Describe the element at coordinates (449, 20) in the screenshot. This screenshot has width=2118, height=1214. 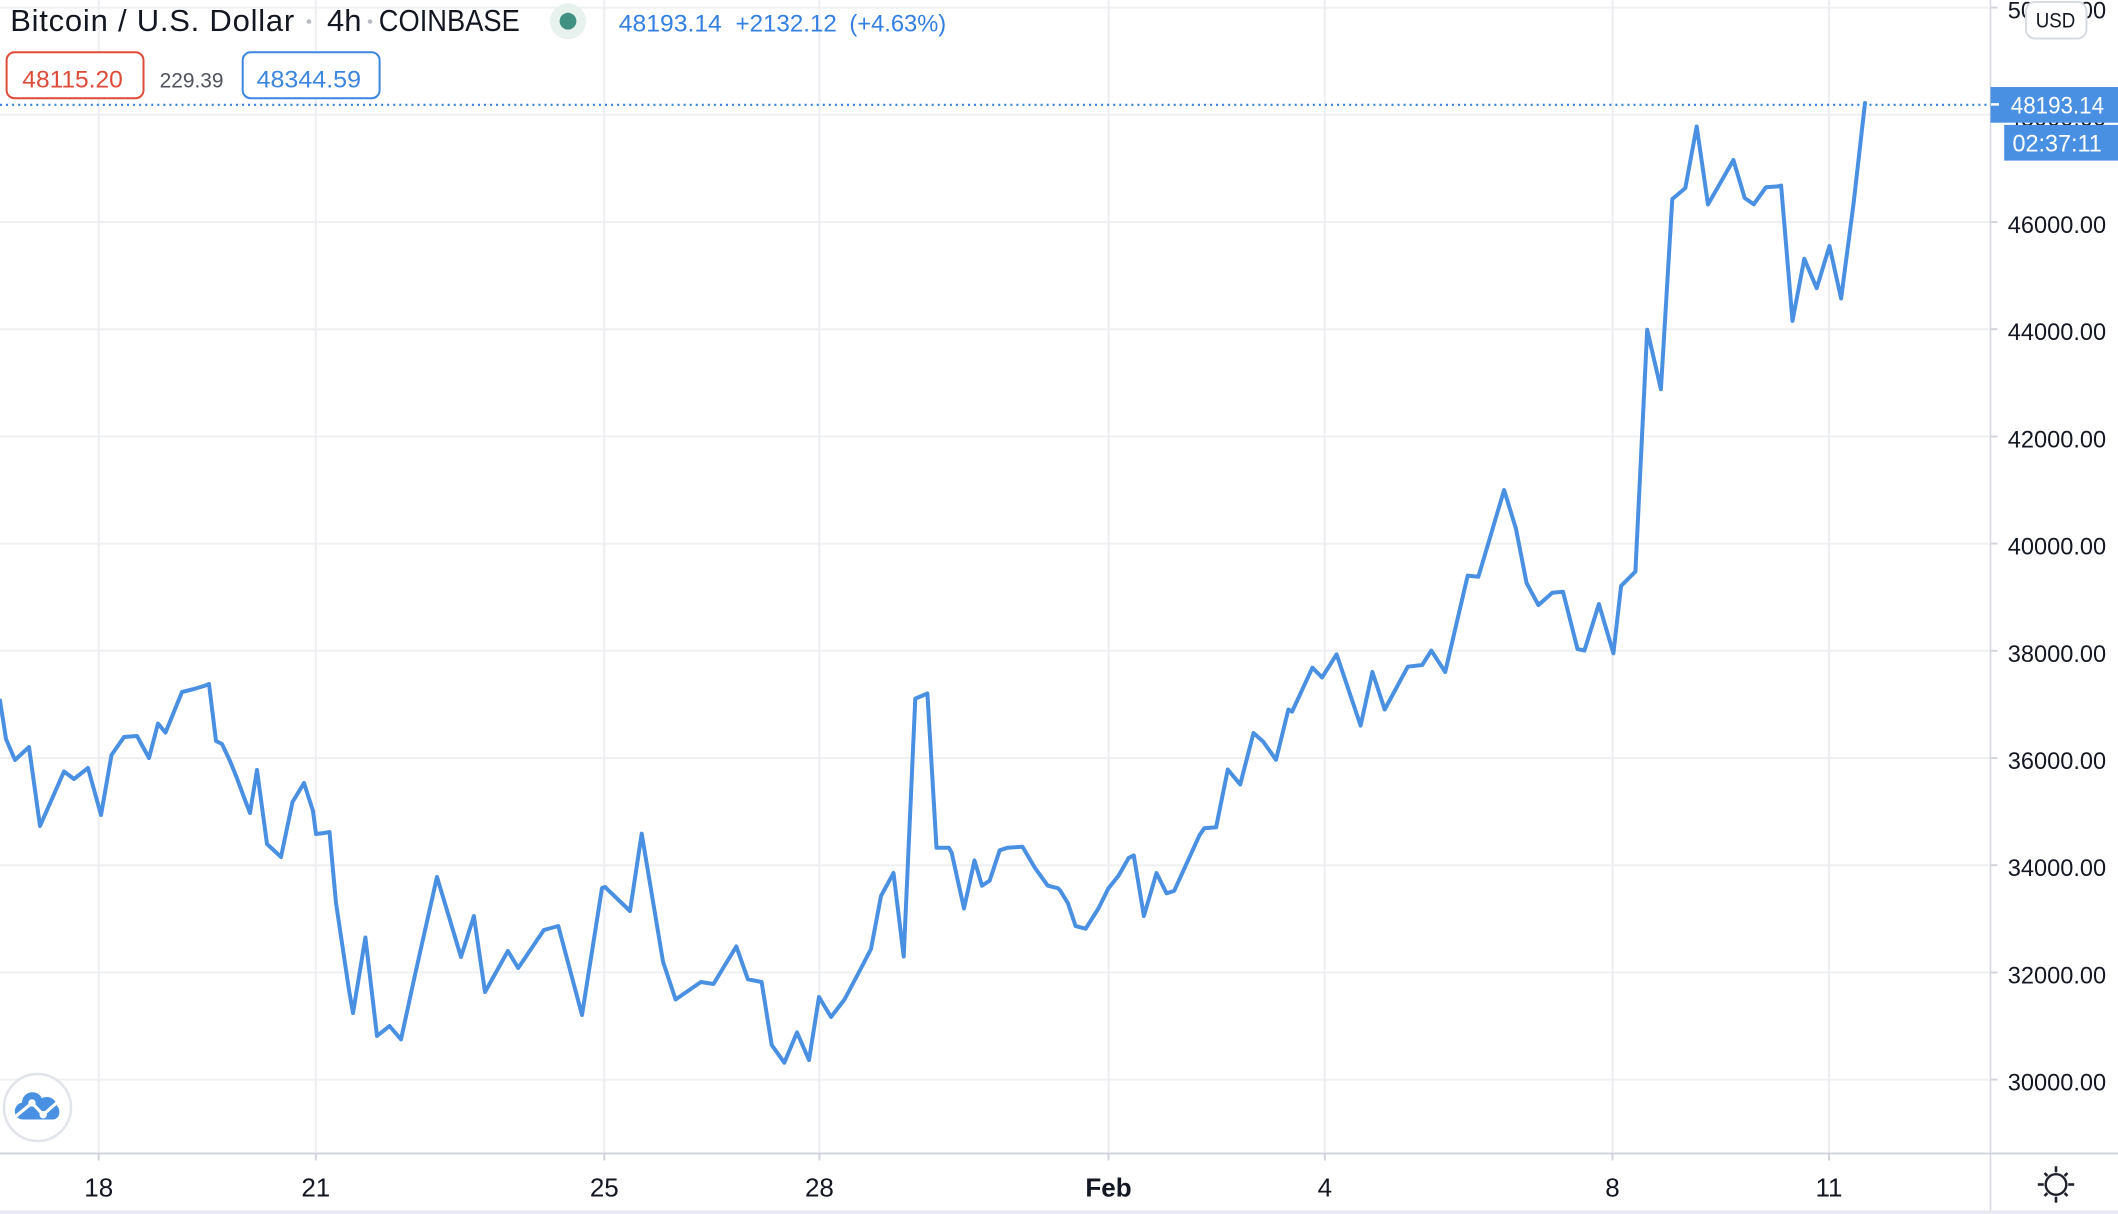
I see `svg-text: COINBASE` at that location.